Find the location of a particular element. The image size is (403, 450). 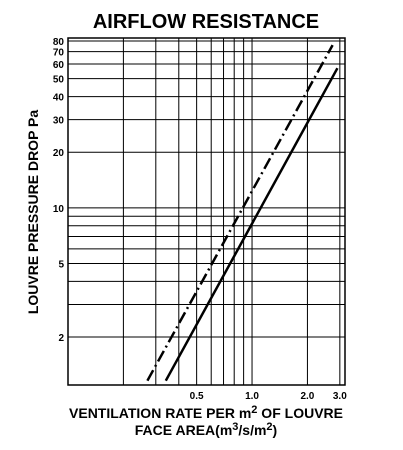

x-tick-label: 0.5 is located at coordinates (197, 396).